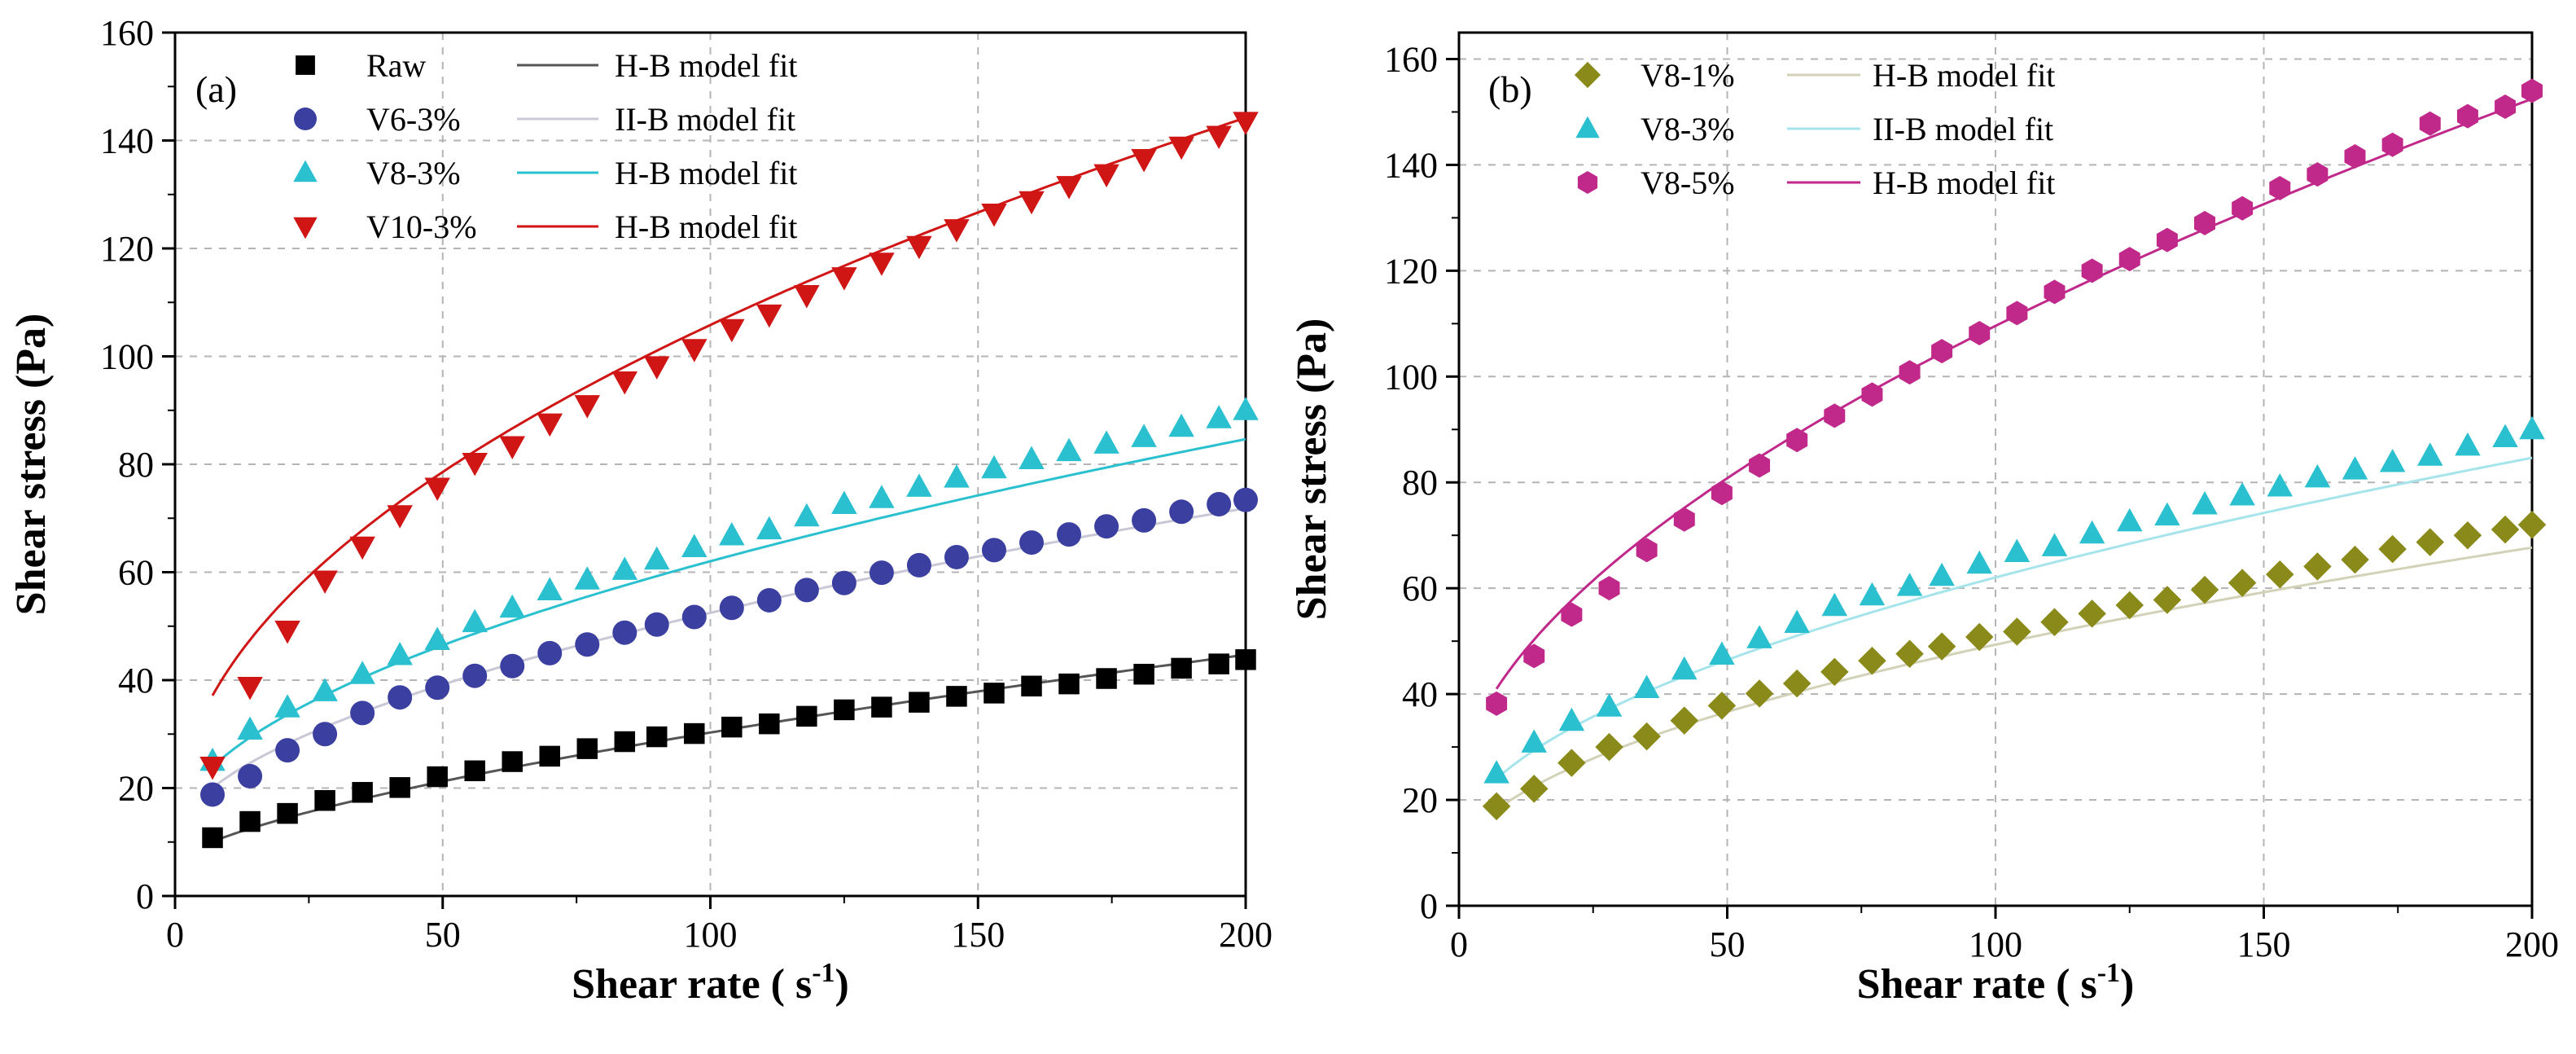  What do you see at coordinates (127, 357) in the screenshot?
I see `y-tick-label: 100` at bounding box center [127, 357].